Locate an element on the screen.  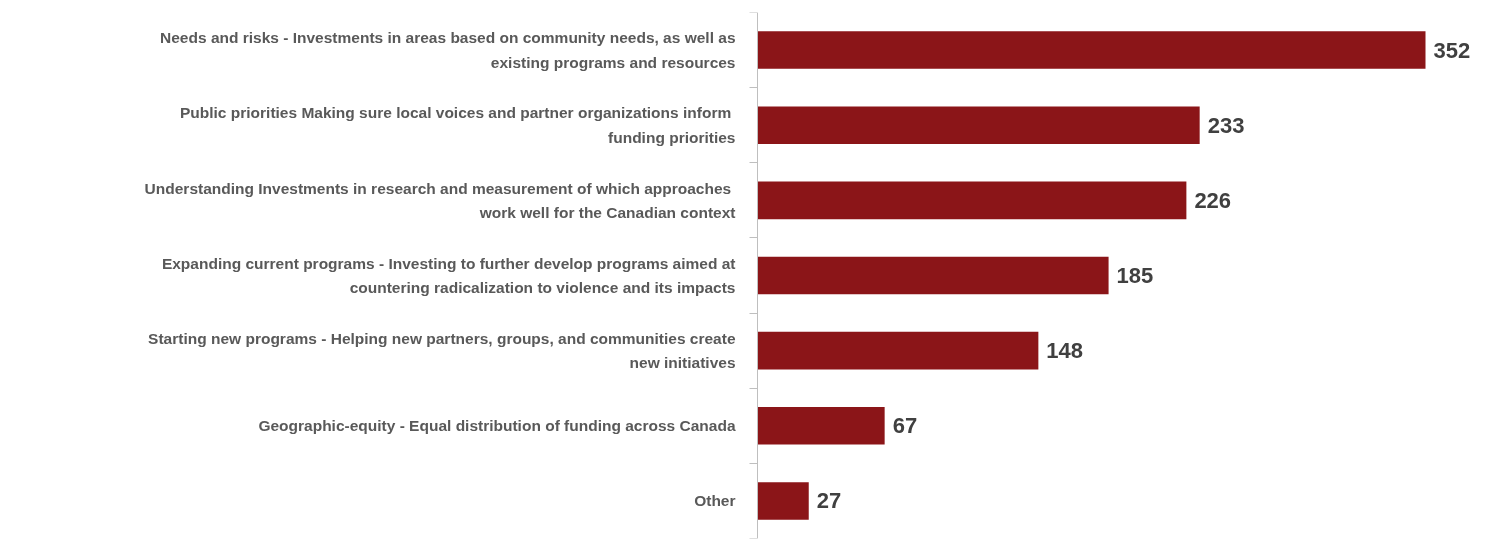
data-label: 185 is located at coordinates (1135, 275).